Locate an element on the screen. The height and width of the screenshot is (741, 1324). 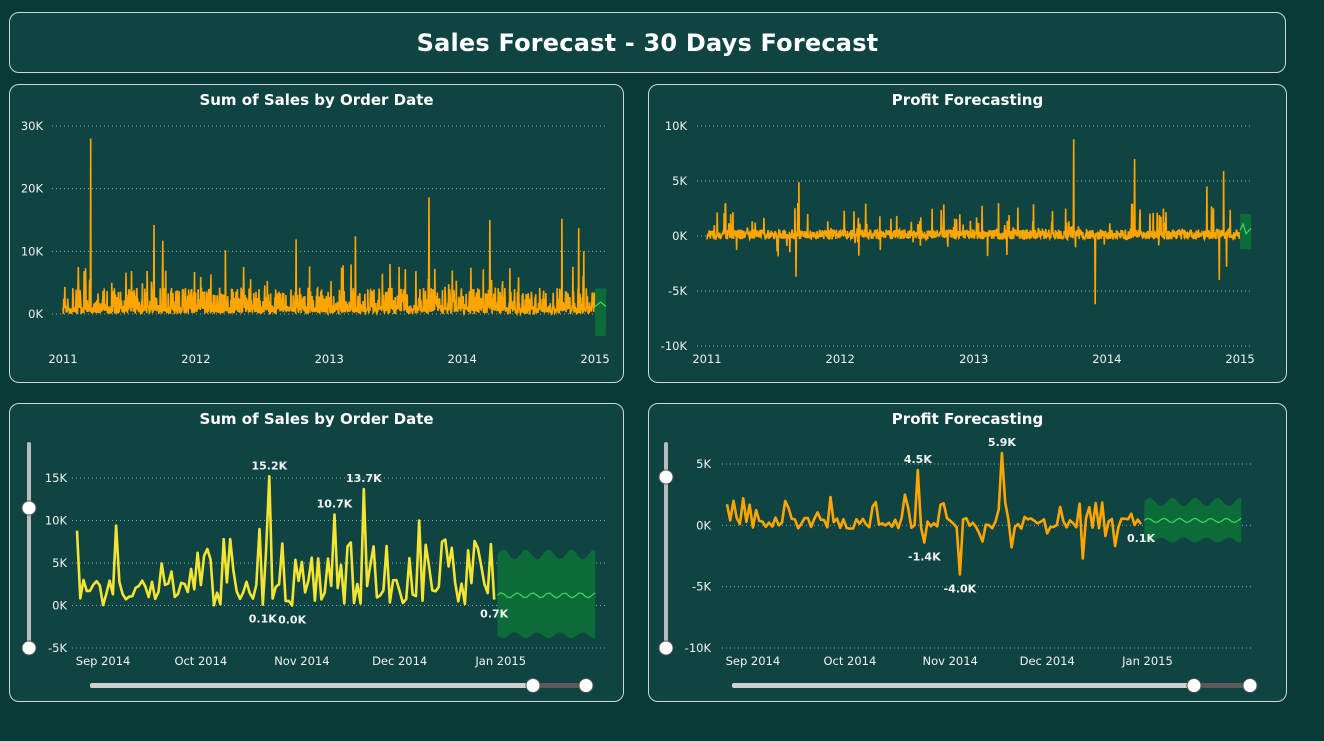
y-tick-label: 15K is located at coordinates (56, 478).